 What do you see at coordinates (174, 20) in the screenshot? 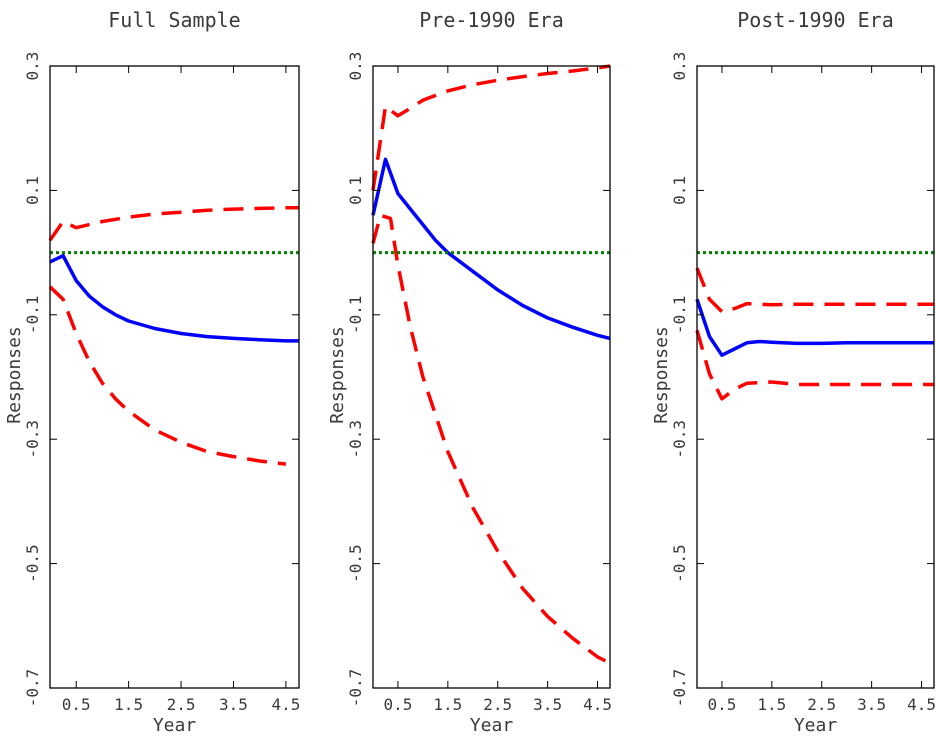
I see `chart-title: Full Sample` at bounding box center [174, 20].